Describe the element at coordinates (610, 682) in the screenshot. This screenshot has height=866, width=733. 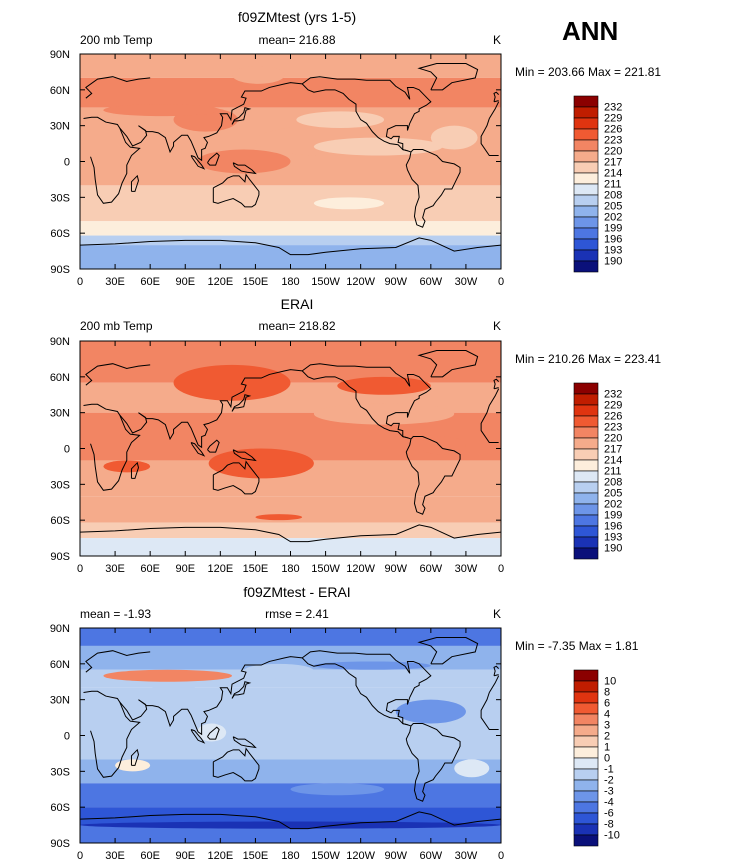
I see `colorbar-label: 10` at that location.